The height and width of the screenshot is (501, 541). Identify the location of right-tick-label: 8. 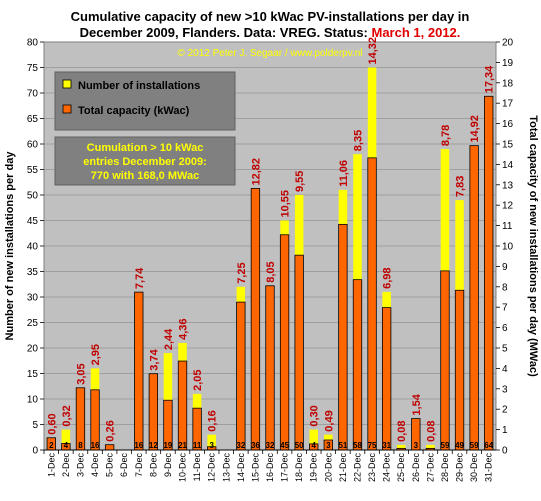
(505, 287).